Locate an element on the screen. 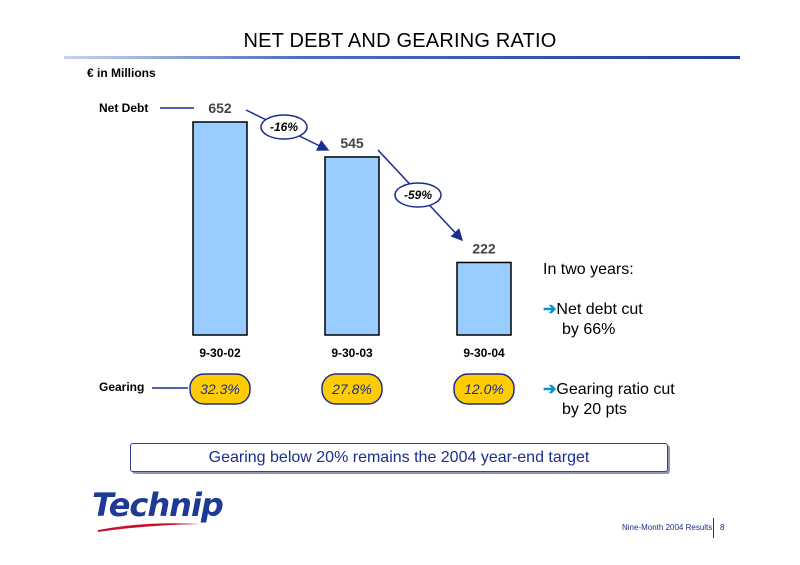 Image resolution: width=800 pixels, height=565 pixels. x-tick-label: 9-30-02 is located at coordinates (220, 353).